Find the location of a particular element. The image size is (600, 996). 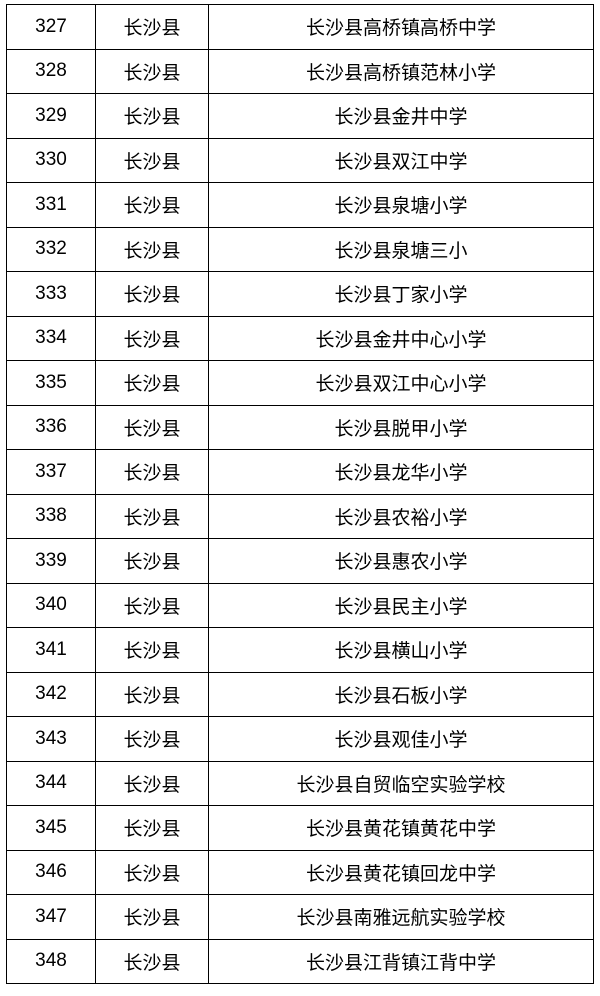

row-number: 338 is located at coordinates (51, 516).